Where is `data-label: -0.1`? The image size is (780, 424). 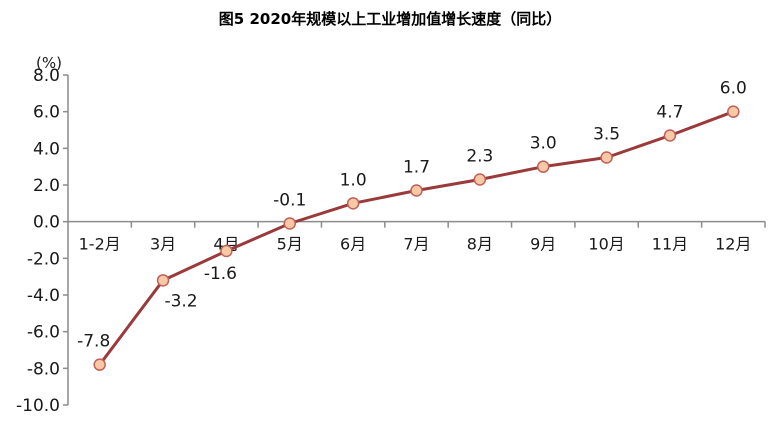
data-label: -0.1 is located at coordinates (289, 201).